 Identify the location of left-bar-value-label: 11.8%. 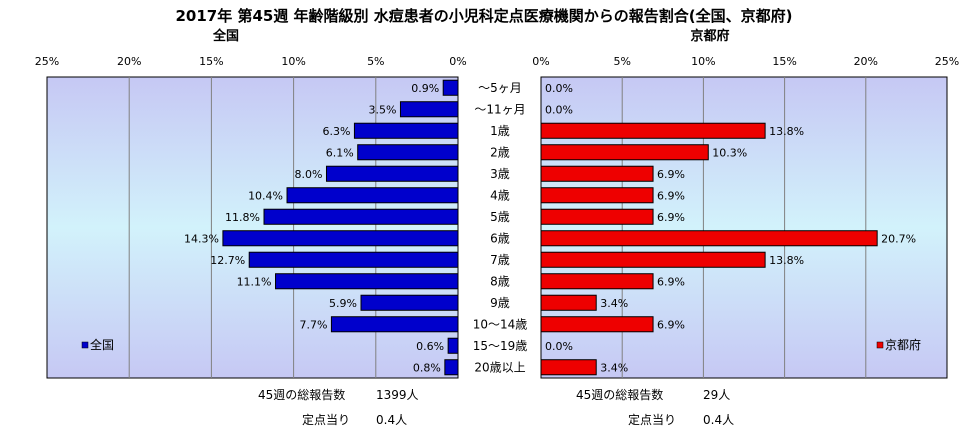
(242, 217).